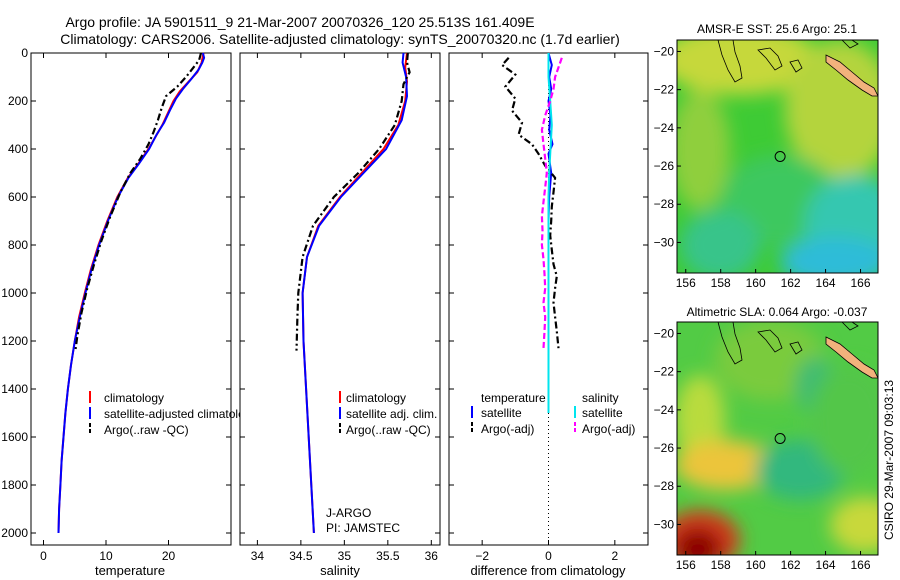 The image size is (900, 580). I want to click on y-tick-label: 1800, so click(14, 485).